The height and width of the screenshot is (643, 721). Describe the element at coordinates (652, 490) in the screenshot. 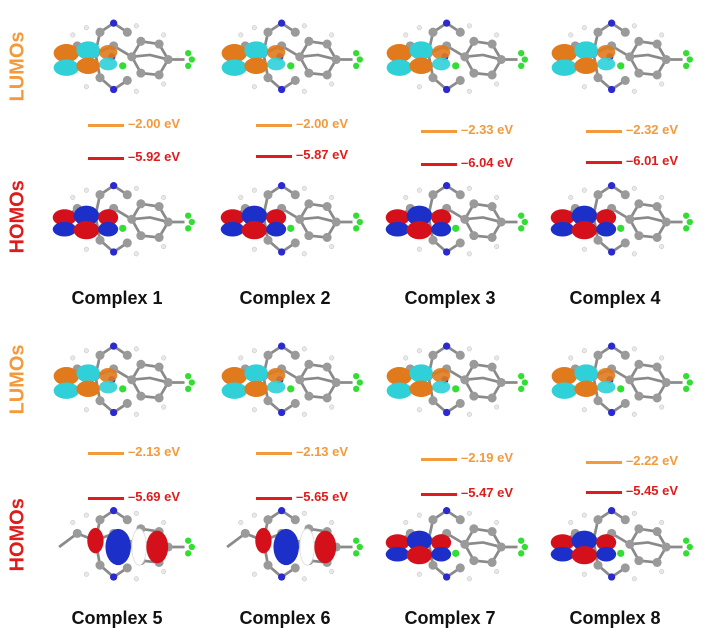

I see `homo-energy-8: –5.45 eV` at that location.